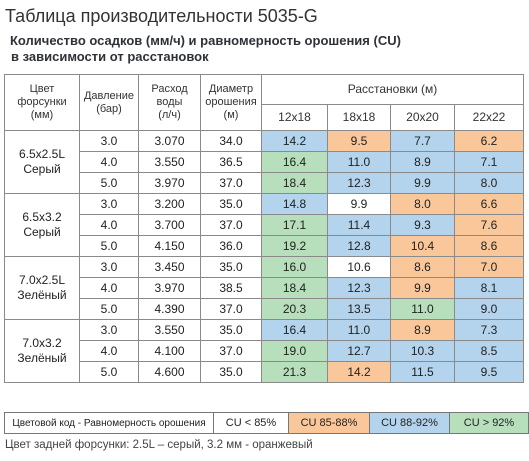  Describe the element at coordinates (489, 117) in the screenshot. I see `header-spacing-22x22: 22x22` at that location.